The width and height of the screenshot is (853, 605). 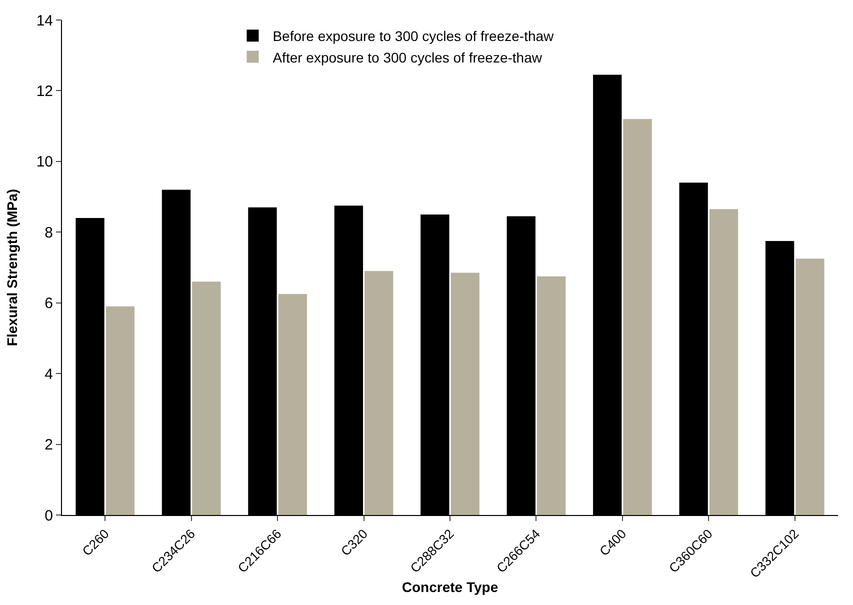 What do you see at coordinates (407, 57) in the screenshot?
I see `legend-label: After exposure to 300 cycles of freeze-thaw` at bounding box center [407, 57].